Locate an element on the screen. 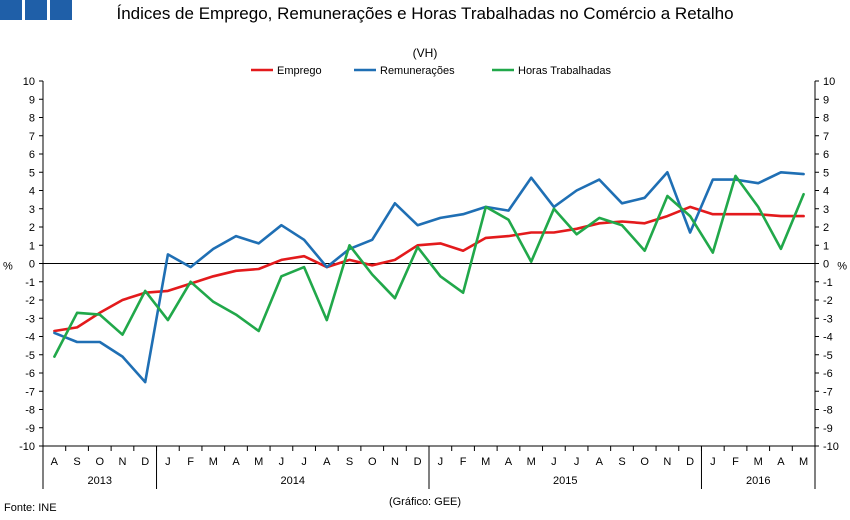 This screenshot has width=850, height=520. y-tick-label-right: -3 is located at coordinates (828, 319).